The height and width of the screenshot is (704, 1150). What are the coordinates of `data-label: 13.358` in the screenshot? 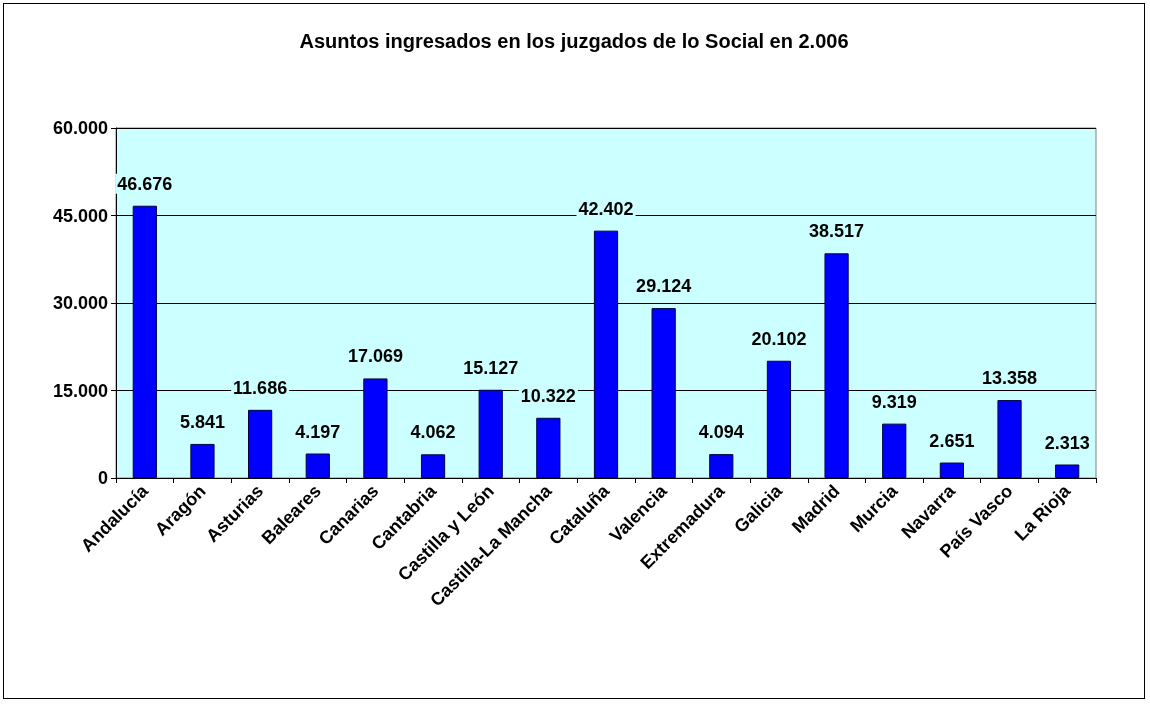 It's located at (1010, 378).